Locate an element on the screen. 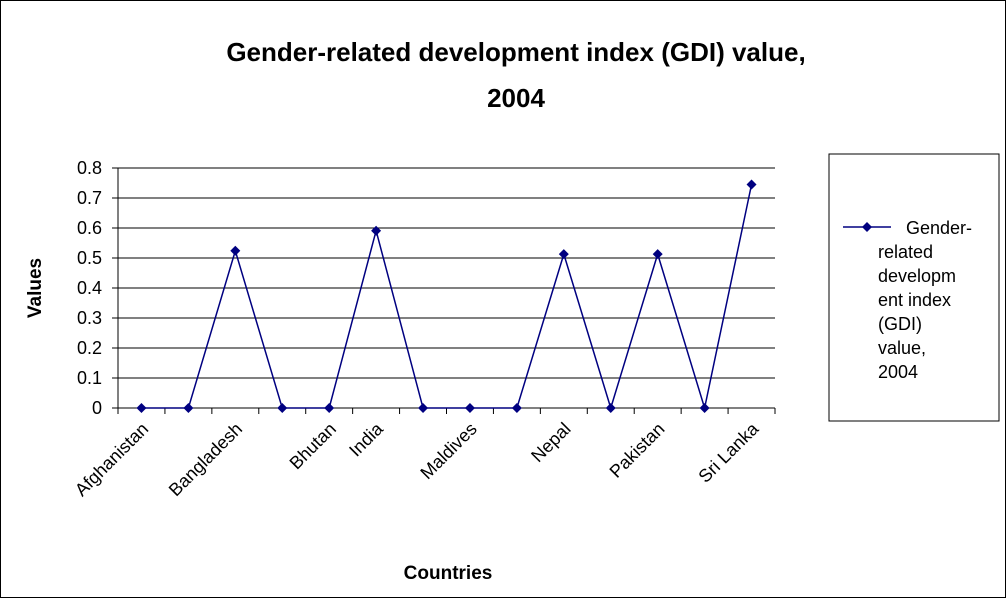  legend-box is located at coordinates (914, 287).